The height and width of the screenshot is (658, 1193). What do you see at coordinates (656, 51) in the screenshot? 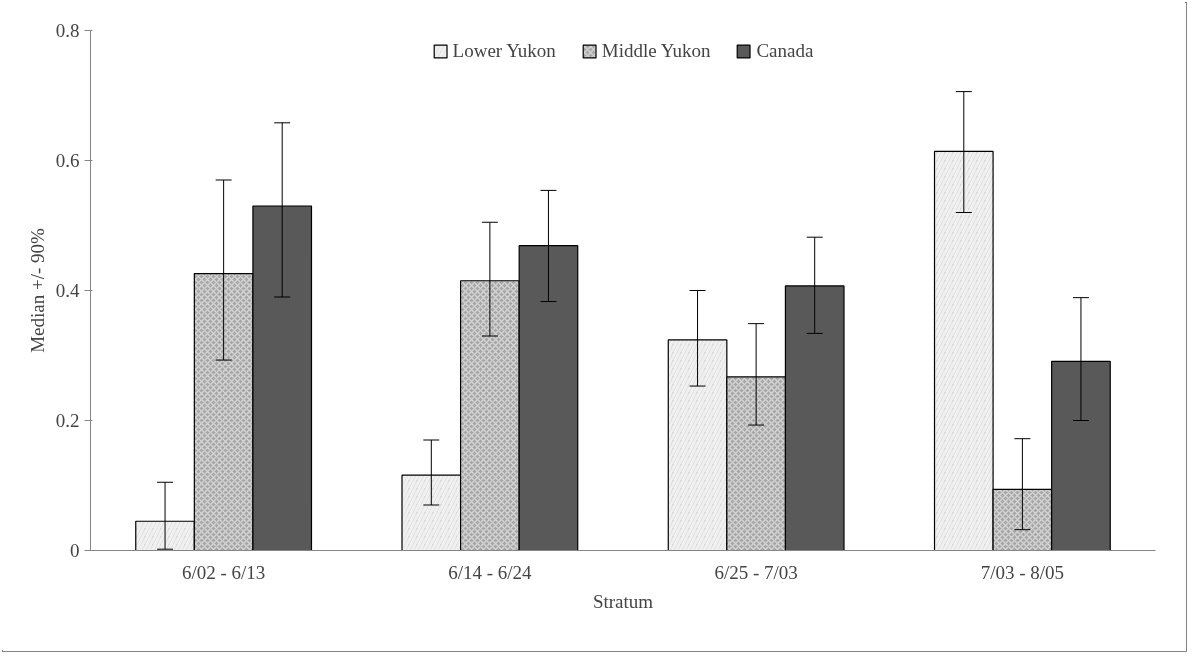
I see `legend-label: Middle Yukon` at bounding box center [656, 51].